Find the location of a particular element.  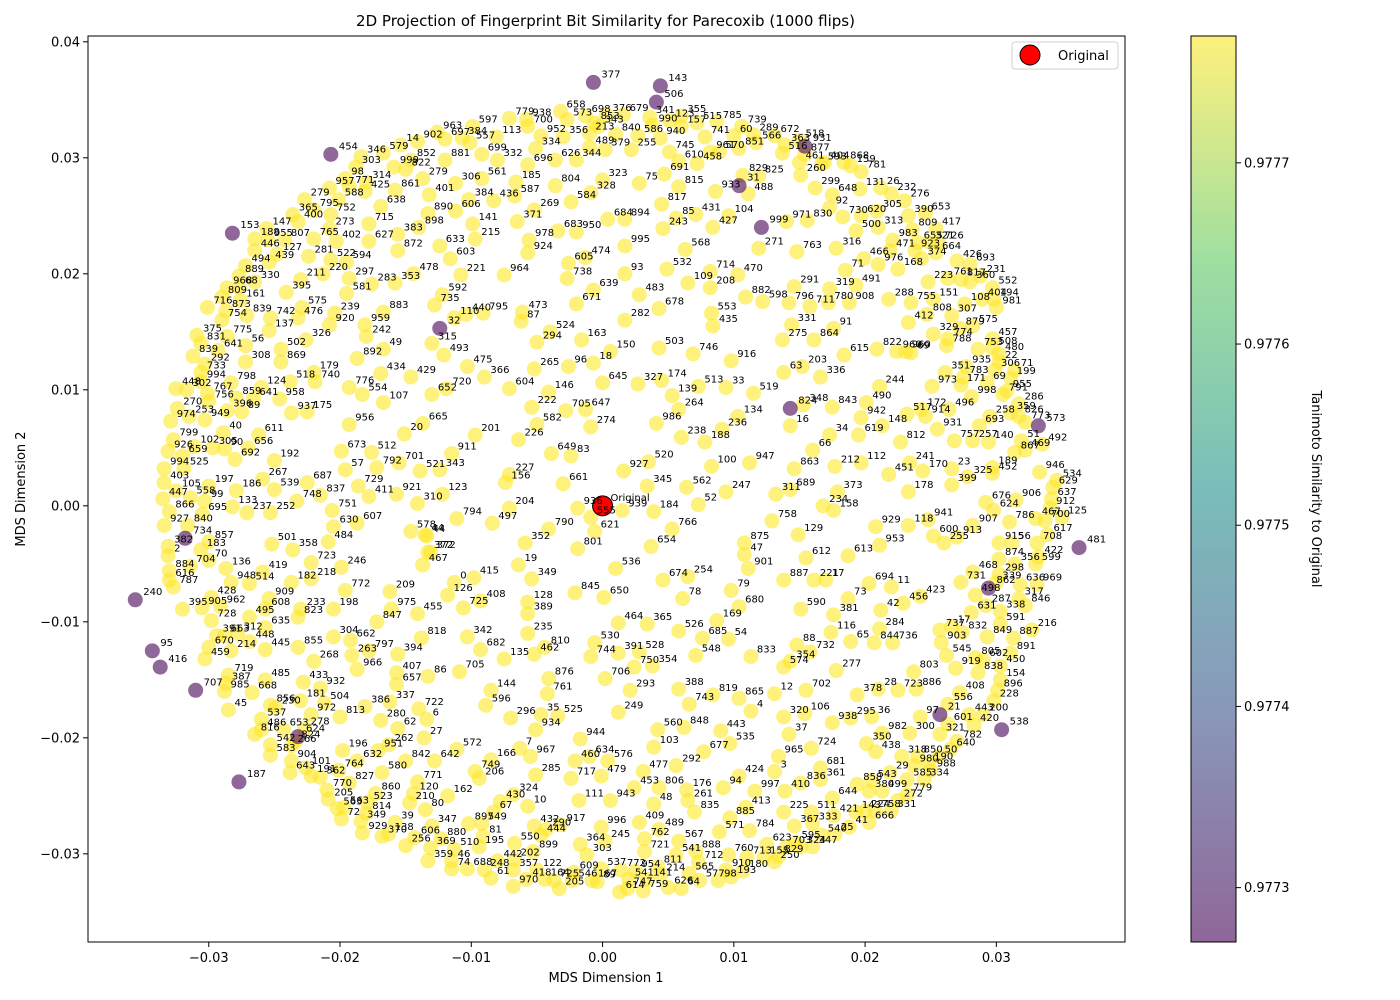

point-label: 380 is located at coordinates (884, 784).